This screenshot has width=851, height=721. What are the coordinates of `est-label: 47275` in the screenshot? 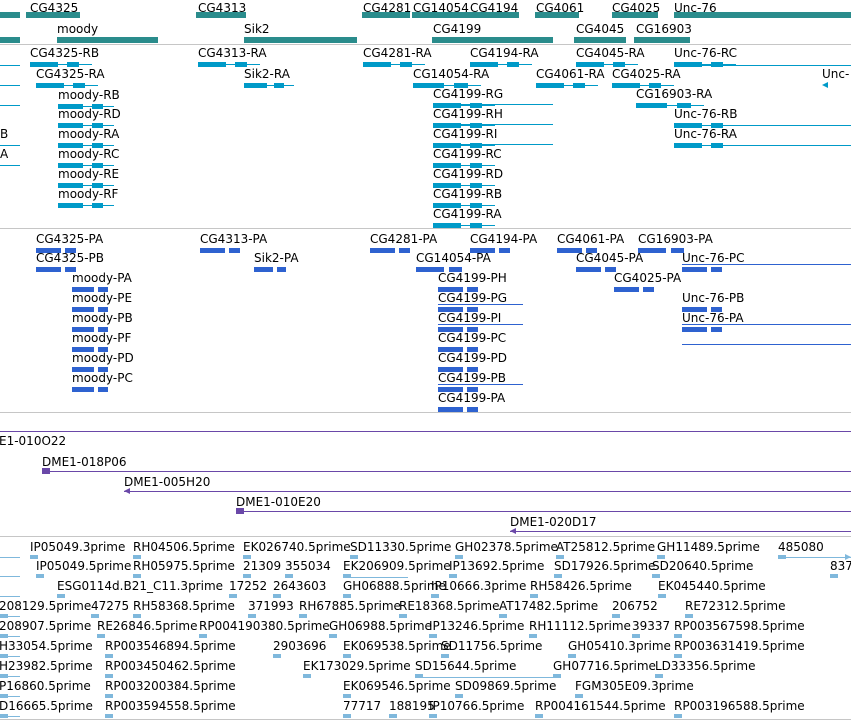 It's located at (110, 606).